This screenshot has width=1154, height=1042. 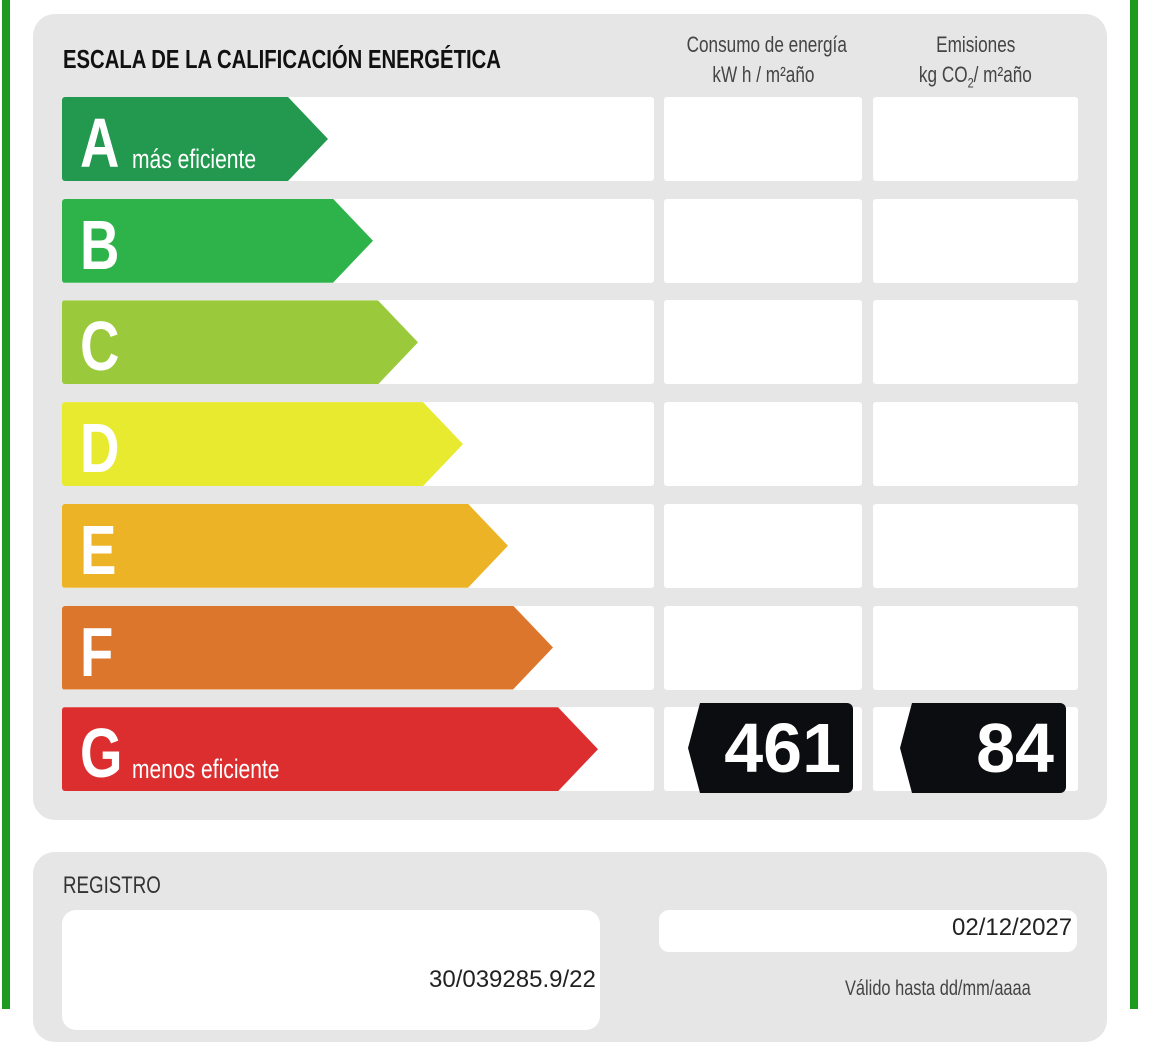 I want to click on valid-until-date: 02/12/2027, so click(x=1012, y=927).